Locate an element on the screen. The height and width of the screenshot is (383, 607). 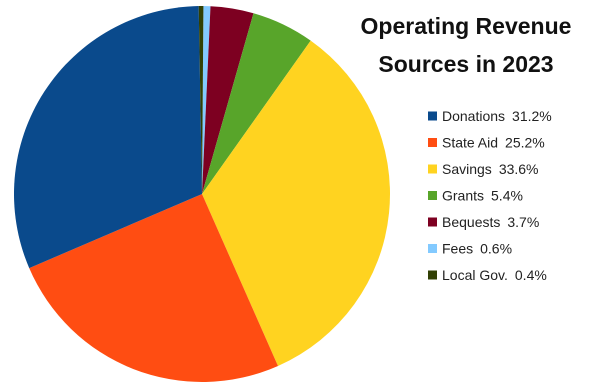
pie-slice-fees is located at coordinates (206, 100).